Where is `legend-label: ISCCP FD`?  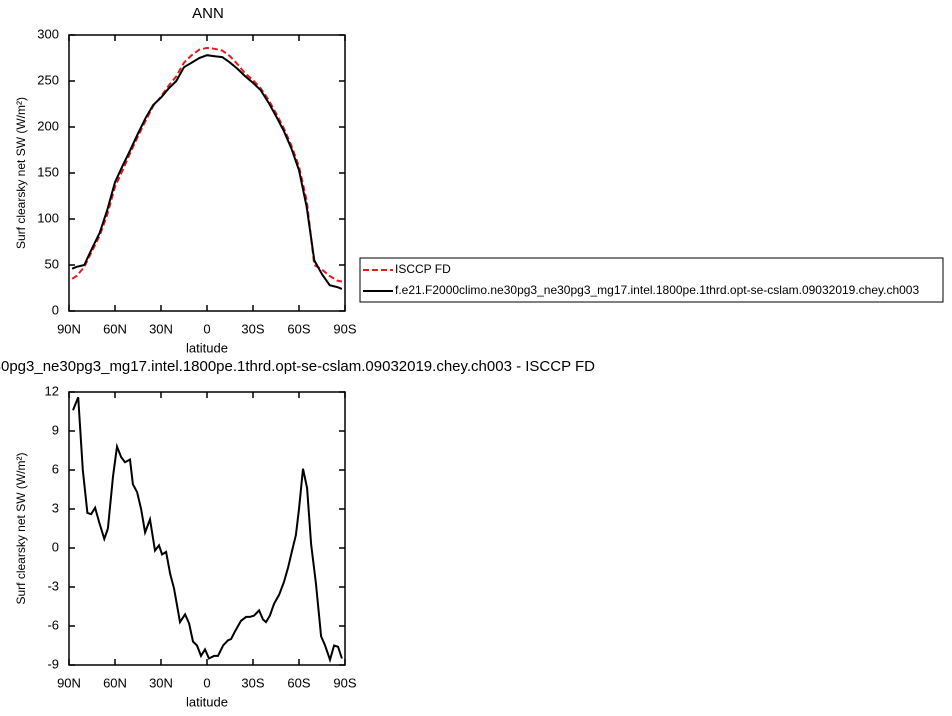 legend-label: ISCCP FD is located at coordinates (423, 269).